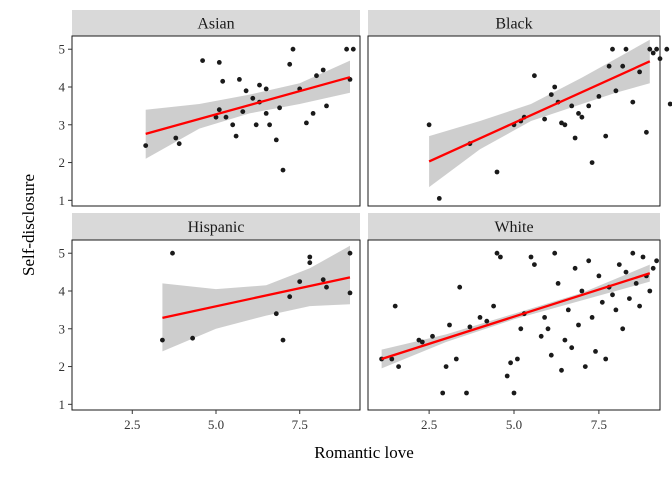 This screenshot has height=480, width=672. I want to click on facet-strip-label-black: Black, so click(513, 24).